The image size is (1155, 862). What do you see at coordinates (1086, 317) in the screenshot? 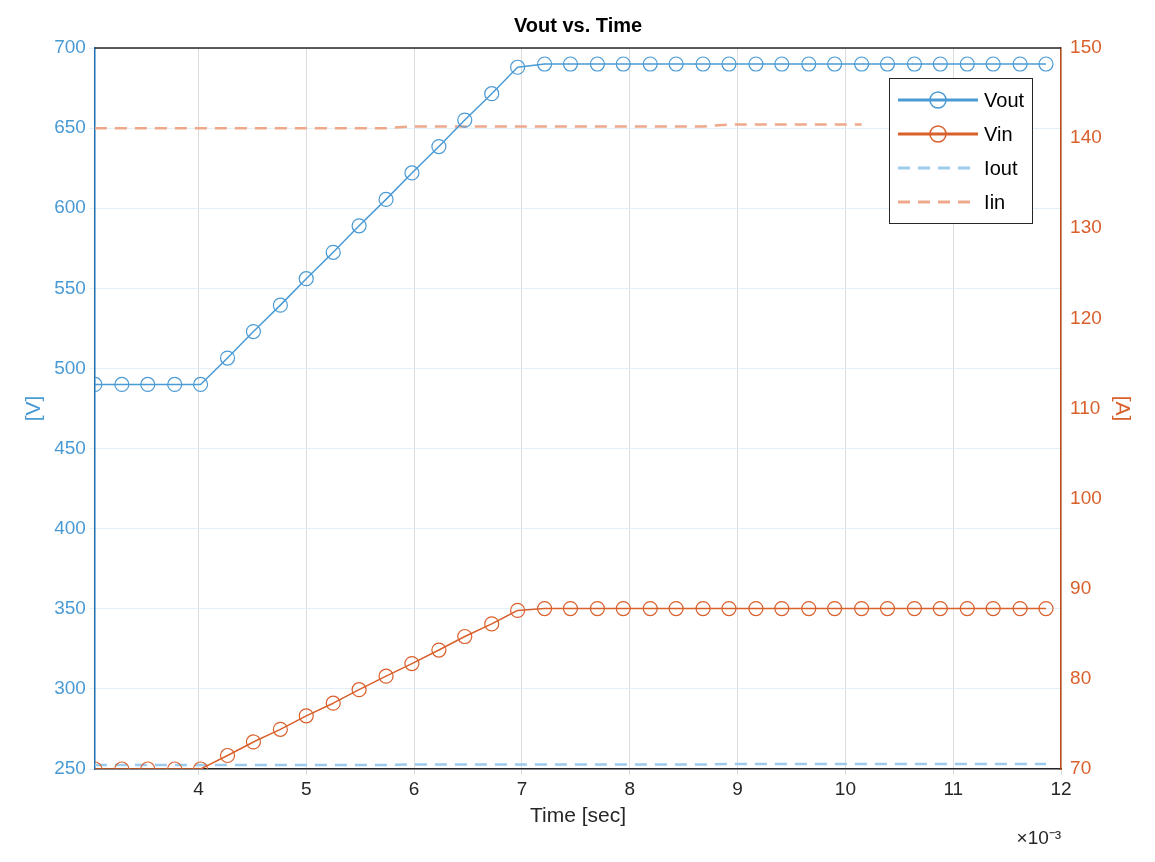
I see `y2-tick-label: 120` at bounding box center [1086, 317].